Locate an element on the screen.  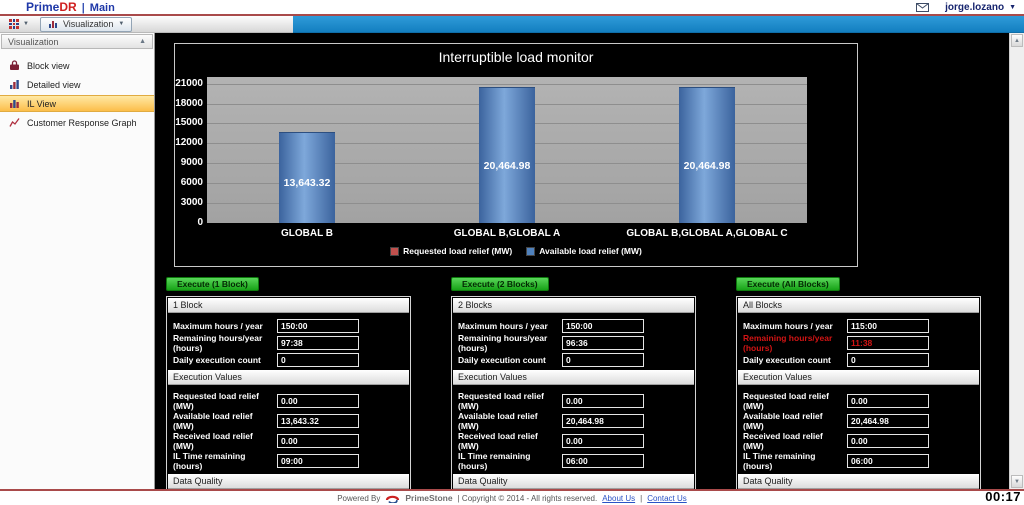
tab-visualization-label: Visualization is located at coordinates (88, 24).